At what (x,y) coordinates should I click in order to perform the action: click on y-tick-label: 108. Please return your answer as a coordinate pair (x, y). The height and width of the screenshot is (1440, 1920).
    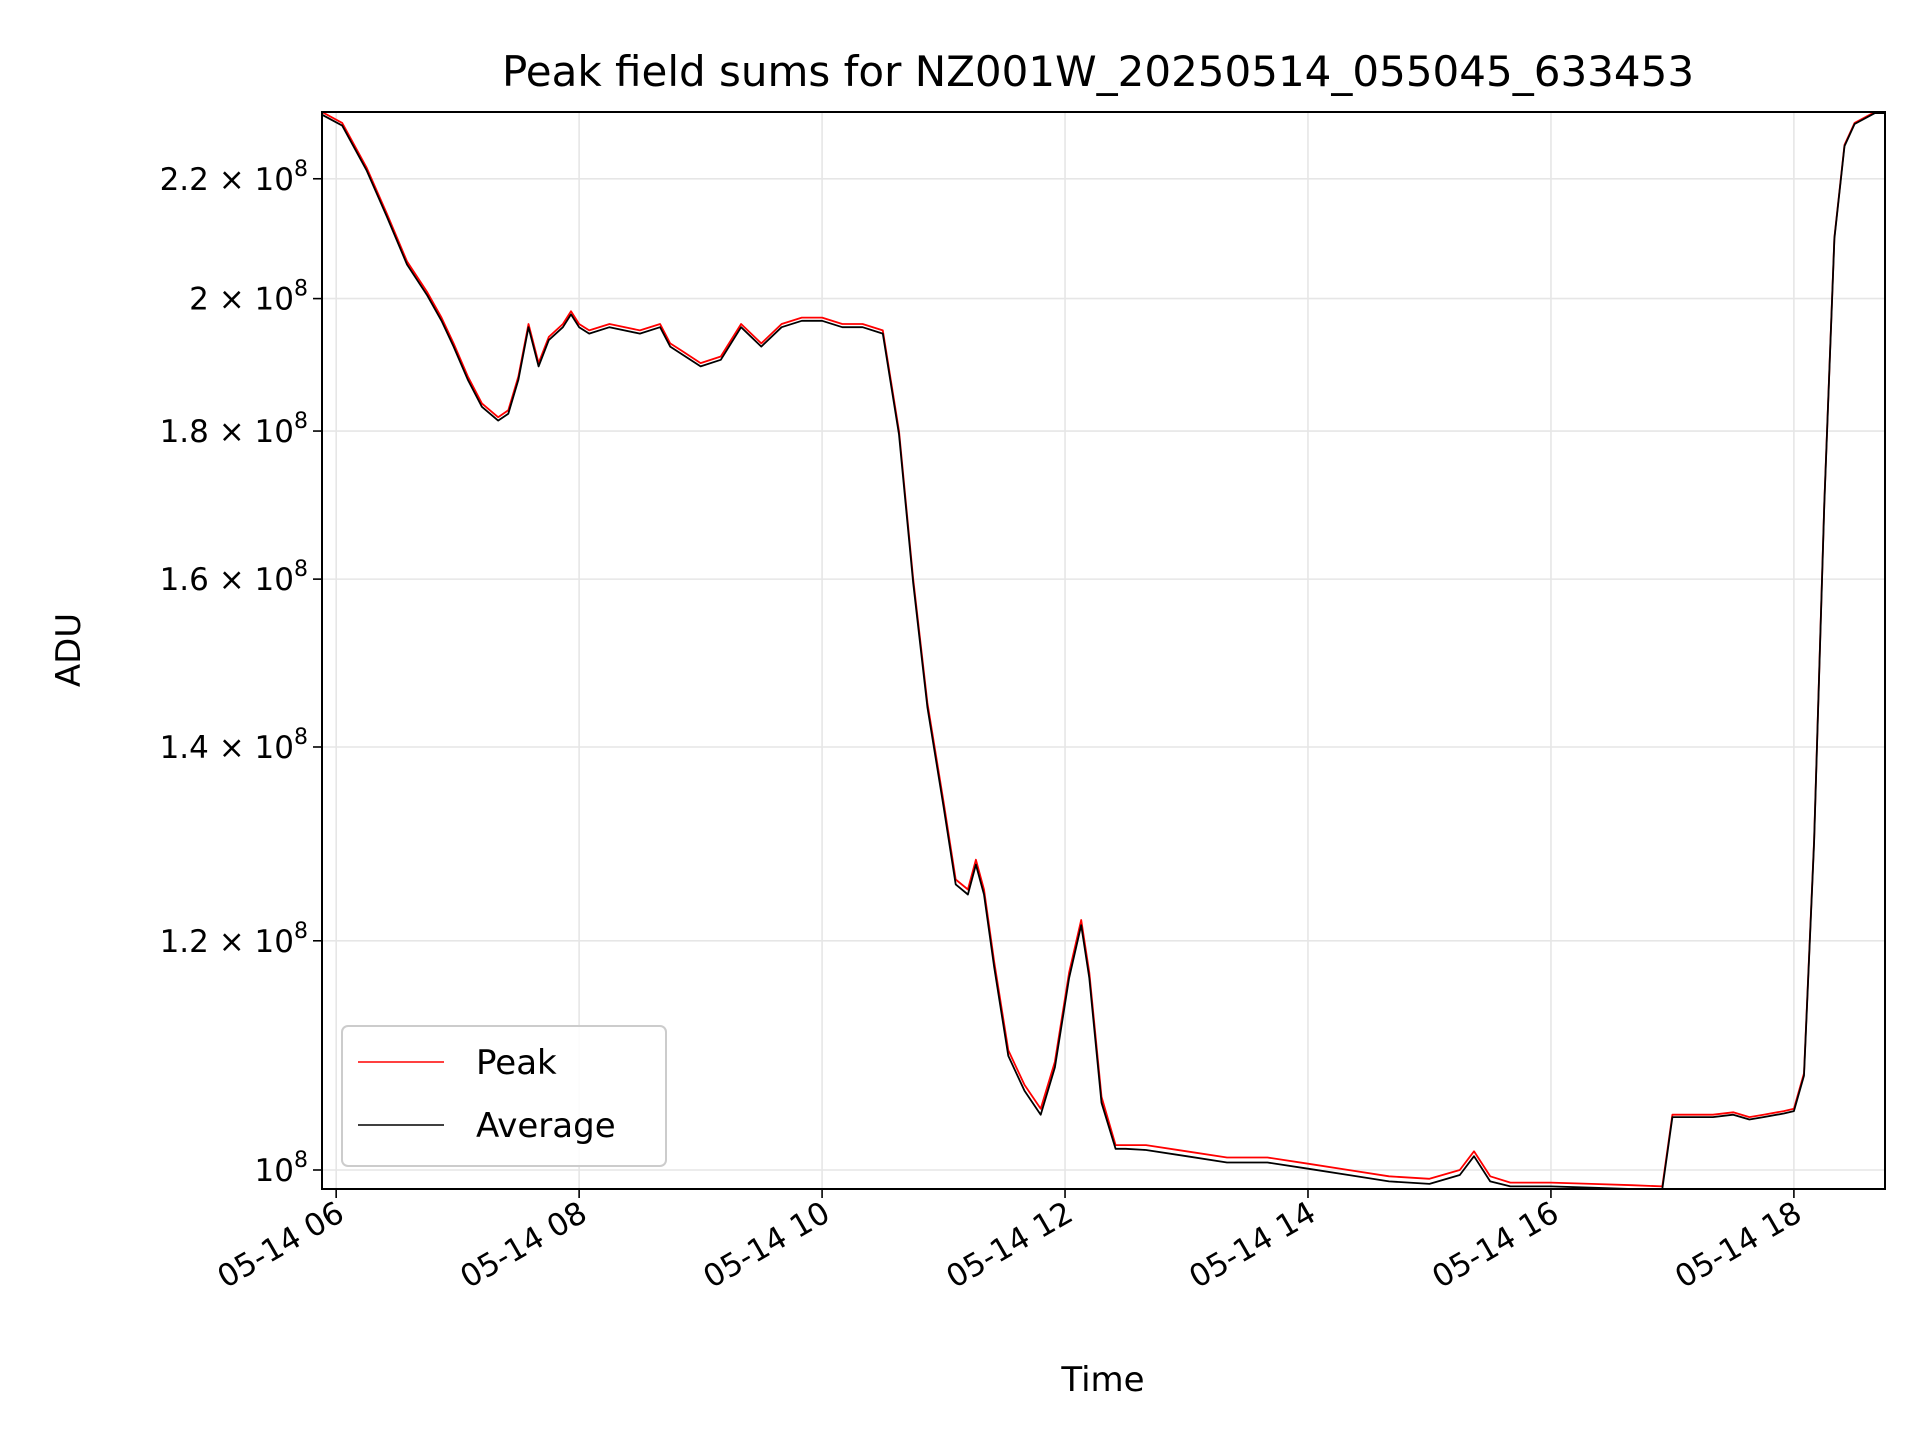
    Looking at the image, I should click on (281, 1168).